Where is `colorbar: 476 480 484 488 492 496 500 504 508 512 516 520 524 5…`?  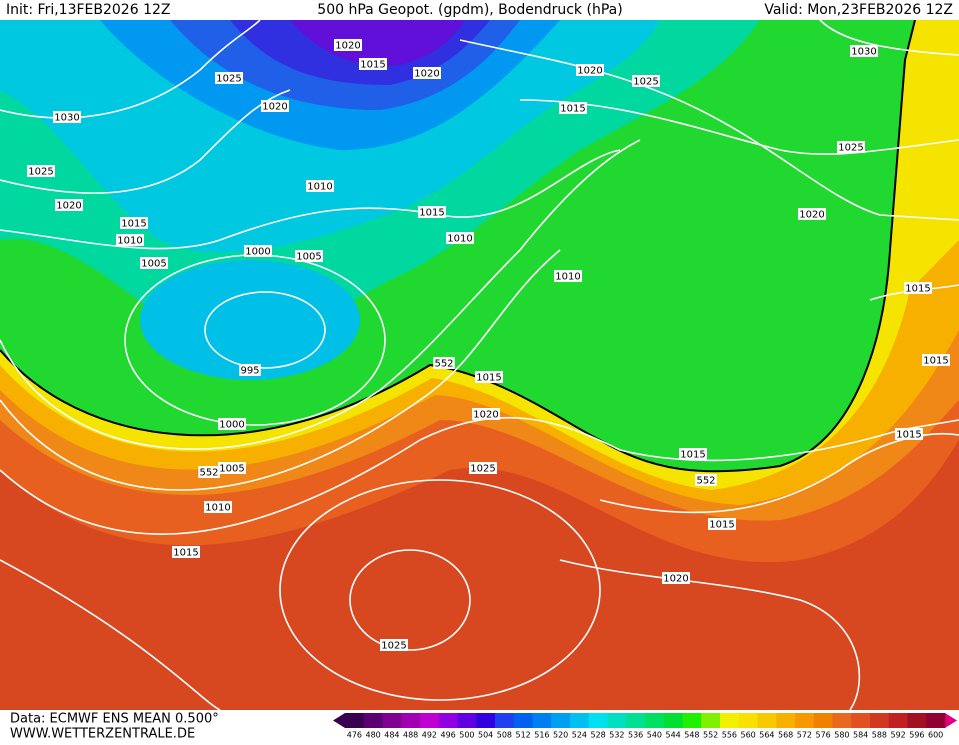 colorbar: 476 480 484 488 492 496 500 504 508 512 516 520 524 5… is located at coordinates (645, 726).